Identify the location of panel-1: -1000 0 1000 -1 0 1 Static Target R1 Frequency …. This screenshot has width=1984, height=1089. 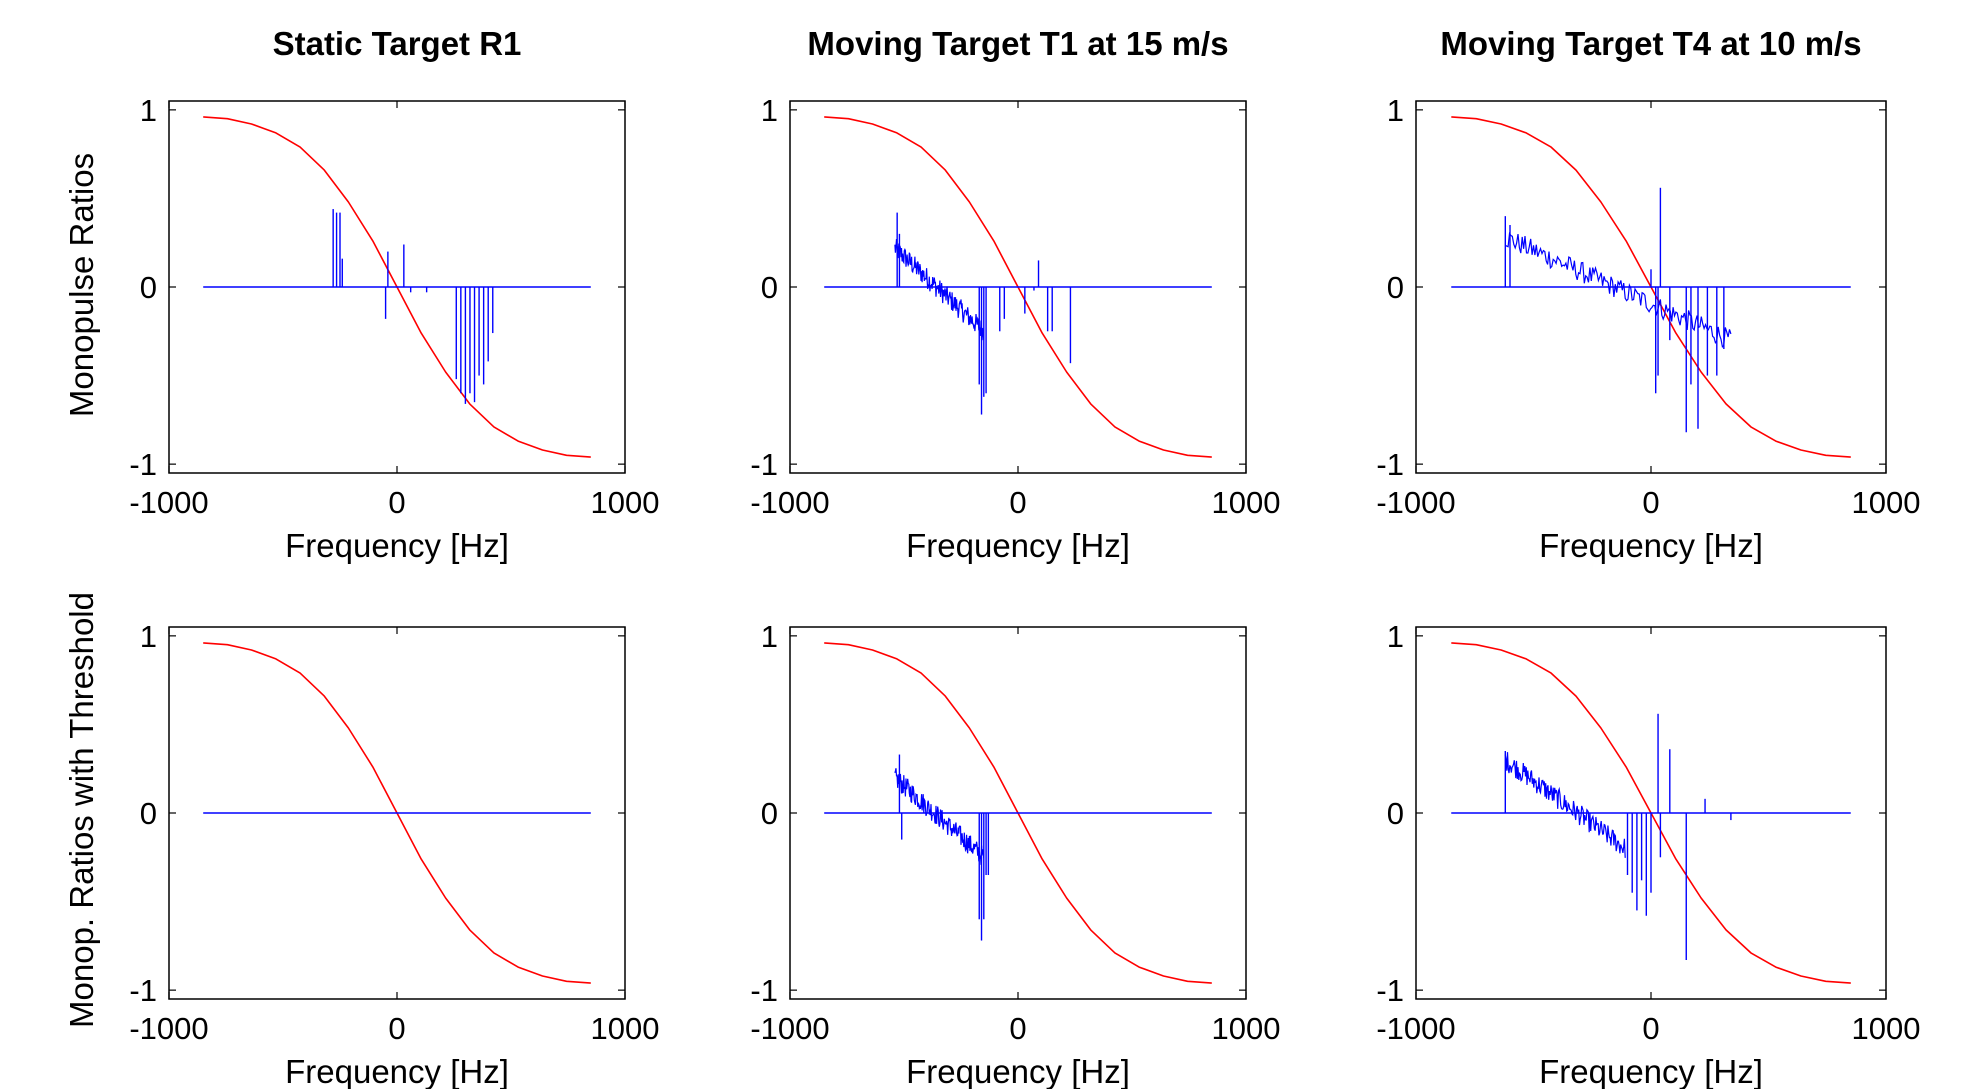
(394, 294).